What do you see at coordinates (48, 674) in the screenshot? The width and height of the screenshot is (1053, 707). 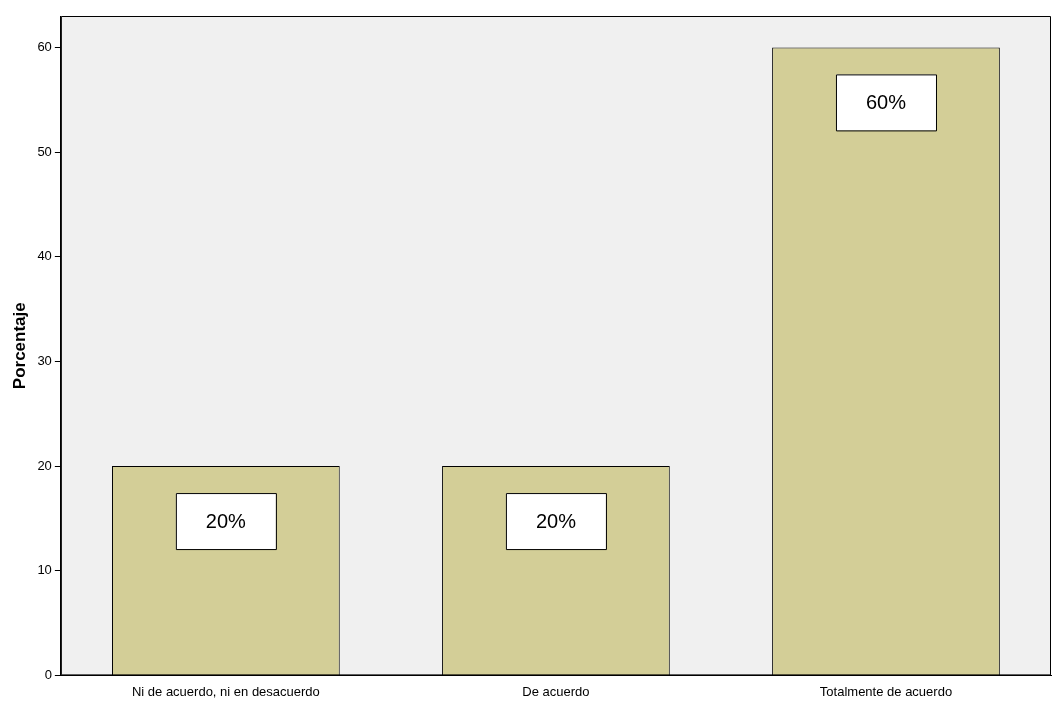 I see `y-tick-label: 0` at bounding box center [48, 674].